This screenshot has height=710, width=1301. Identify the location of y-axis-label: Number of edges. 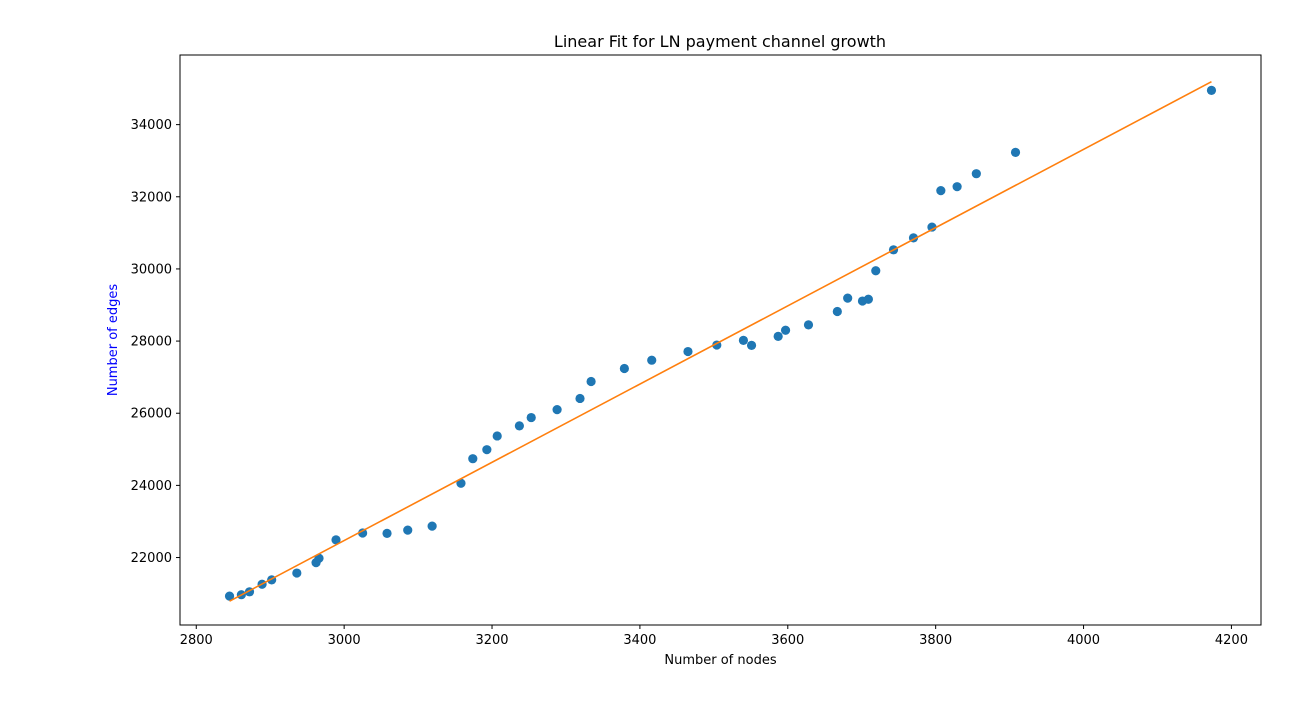
(113, 340).